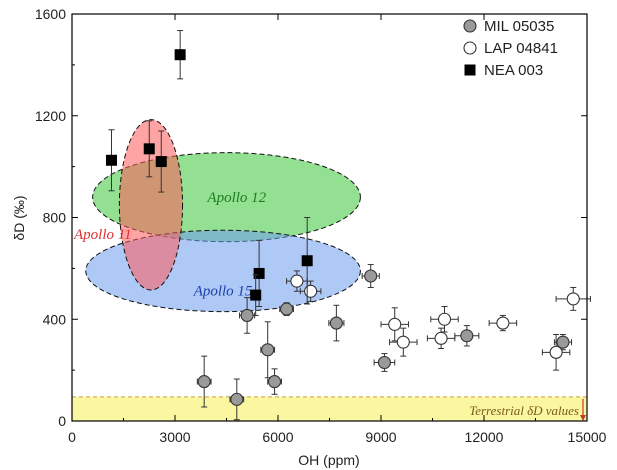  Describe the element at coordinates (380, 437) in the screenshot. I see `x-tick-label: 9000` at that location.